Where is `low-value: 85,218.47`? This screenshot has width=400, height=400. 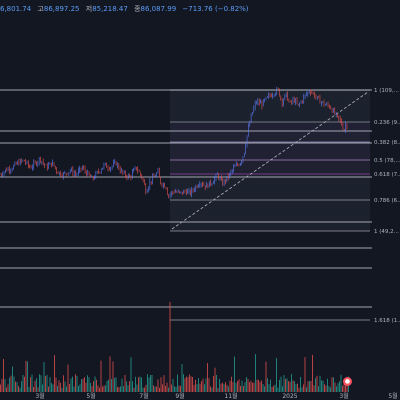 low-value: 85,218.47 is located at coordinates (110, 9).